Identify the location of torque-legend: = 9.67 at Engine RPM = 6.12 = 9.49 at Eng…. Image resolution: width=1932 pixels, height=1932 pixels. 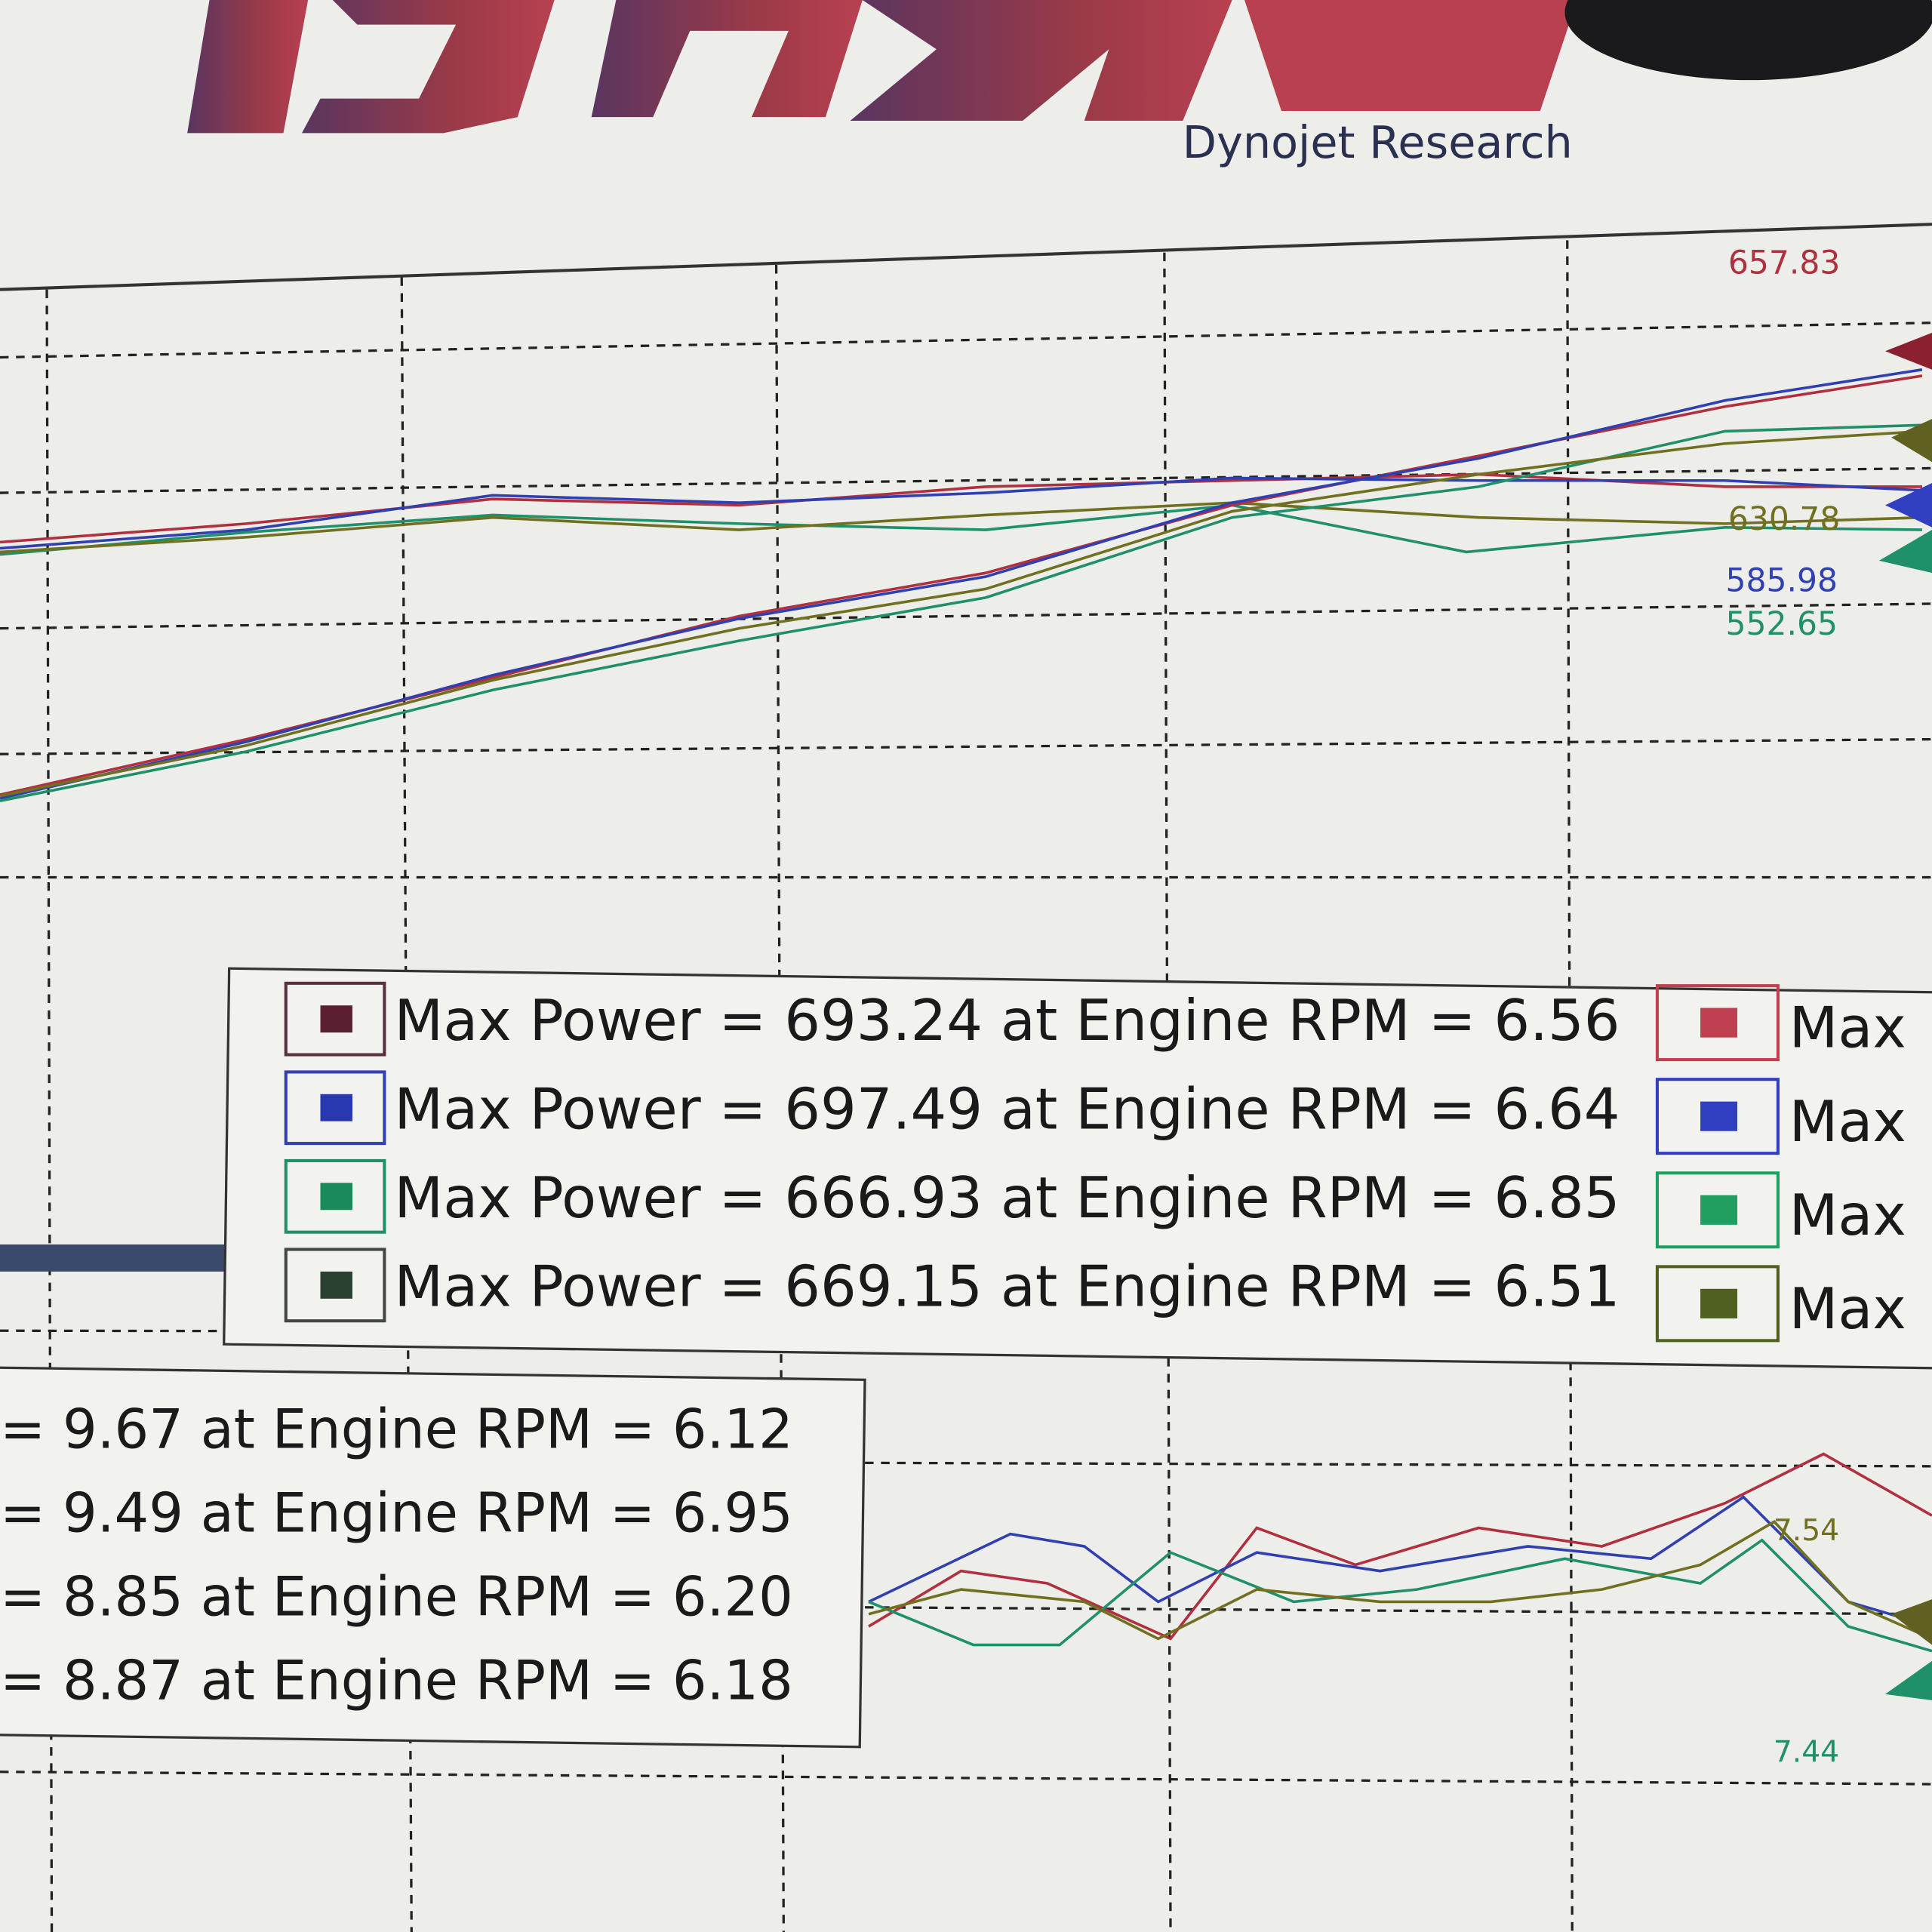
(433, 1557).